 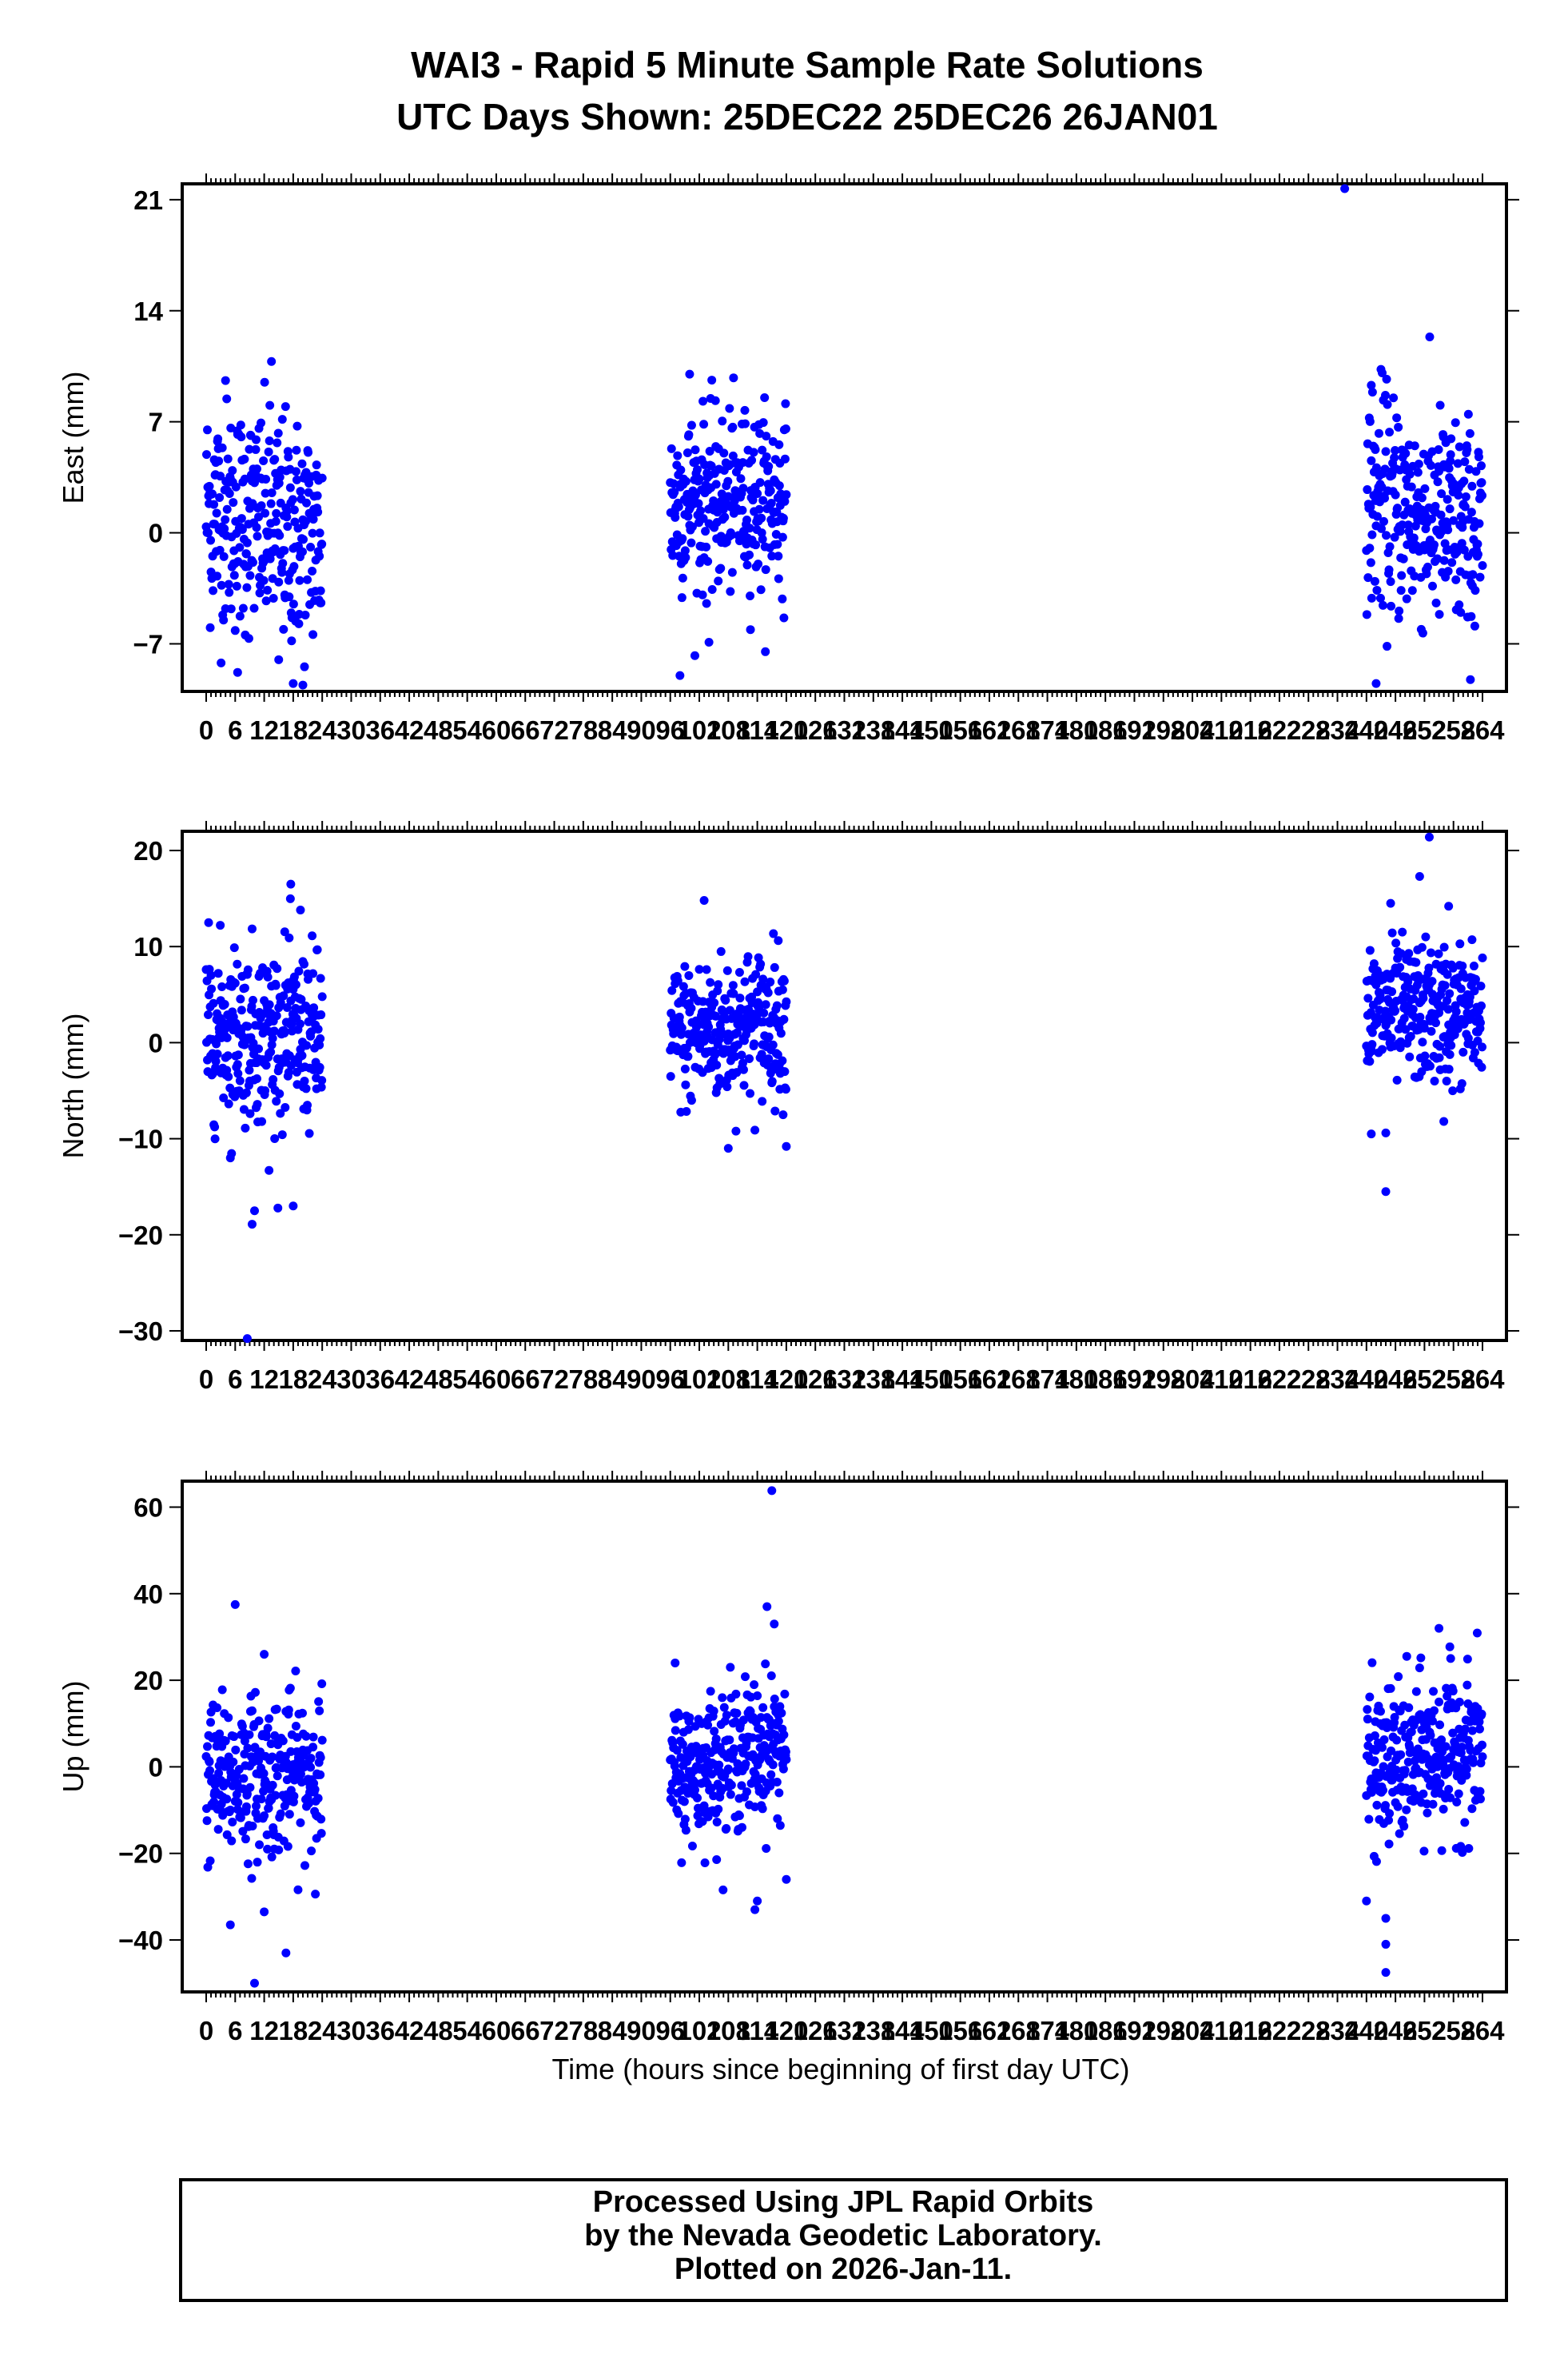 I want to click on x-tick-label: 162, so click(x=989, y=2030).